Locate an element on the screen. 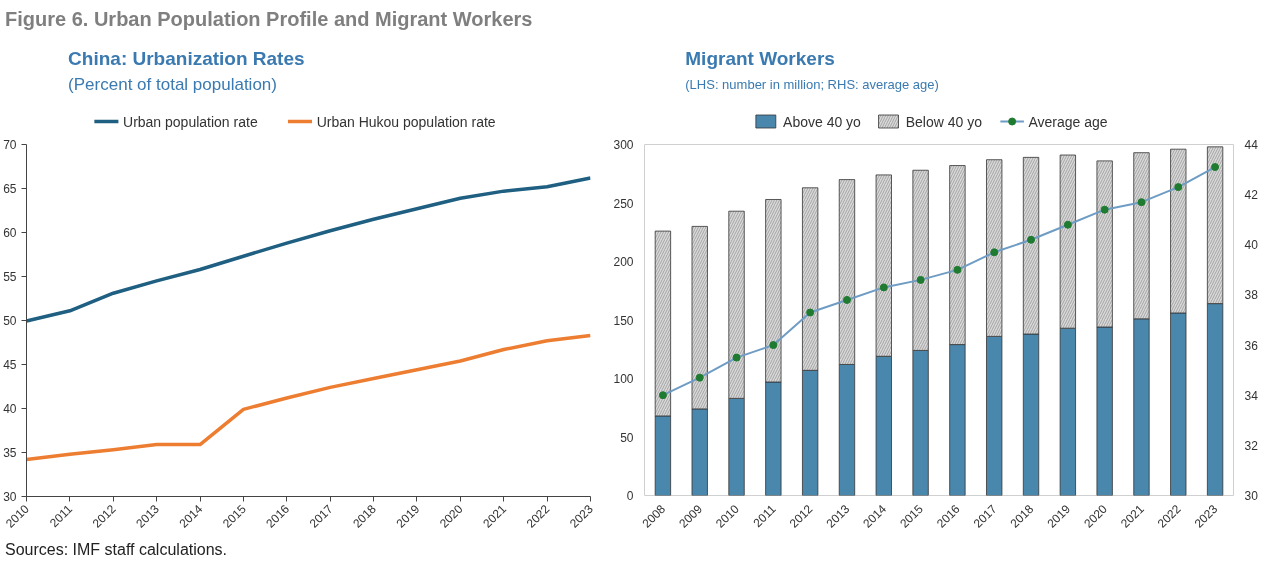 This screenshot has width=1279, height=569. y2-tick-label: 38 is located at coordinates (1251, 295).